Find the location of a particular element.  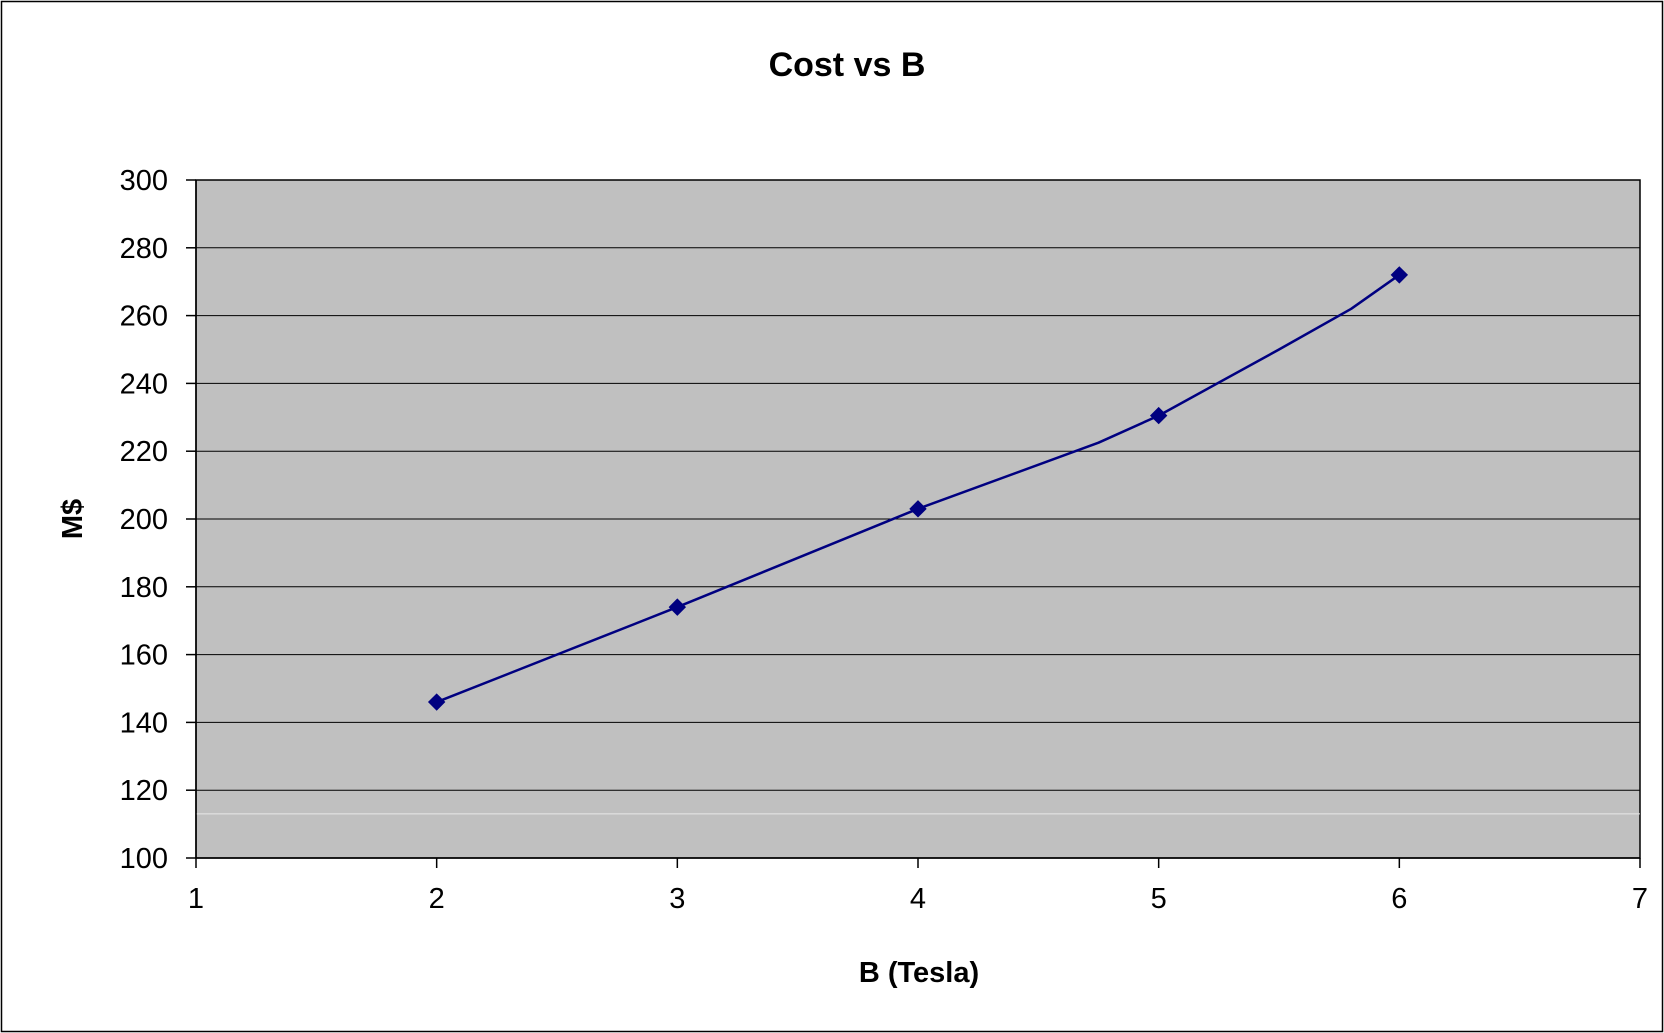

x-tick-label: 7 is located at coordinates (1640, 899).